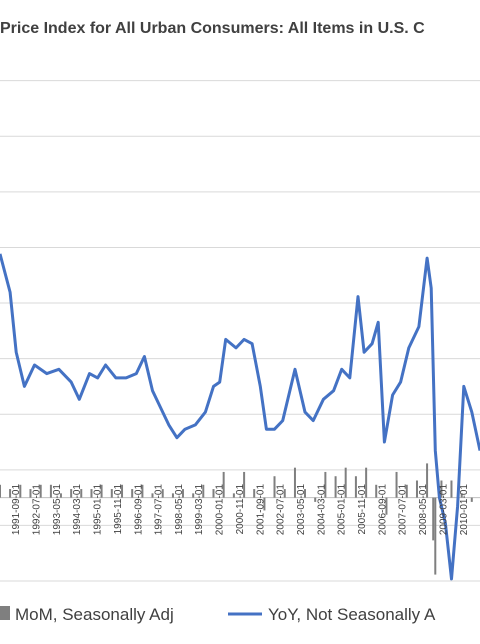 The width and height of the screenshot is (480, 644). Describe the element at coordinates (77, 510) in the screenshot. I see `x-tick-label: 1994-03-01` at that location.